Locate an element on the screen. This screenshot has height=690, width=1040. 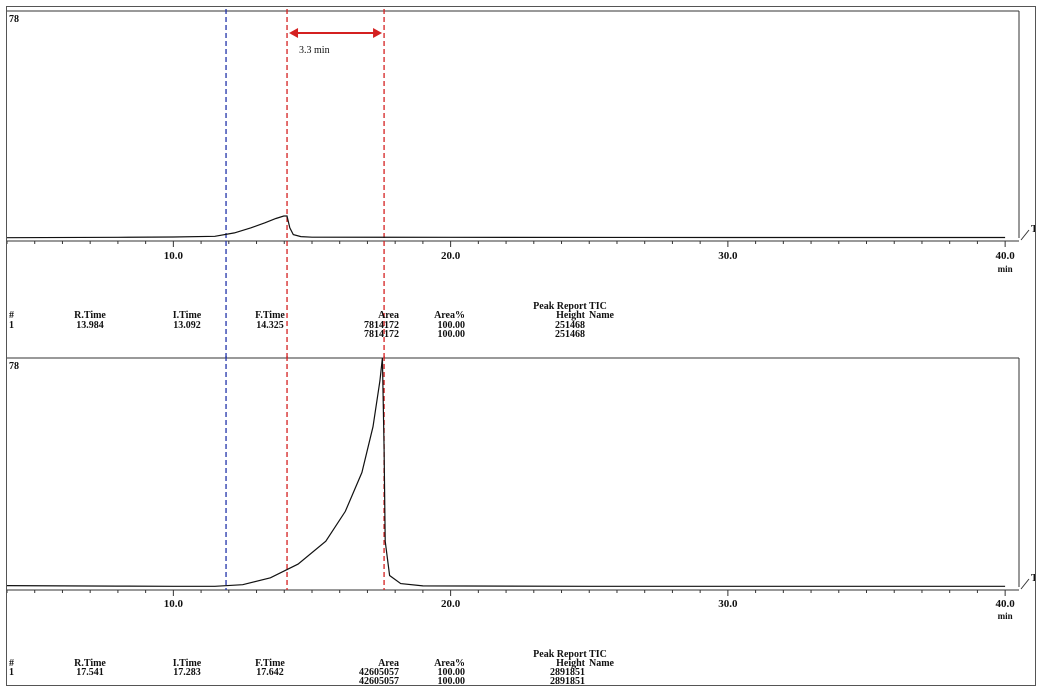
peak-report-cell: 251468 is located at coordinates (570, 325).